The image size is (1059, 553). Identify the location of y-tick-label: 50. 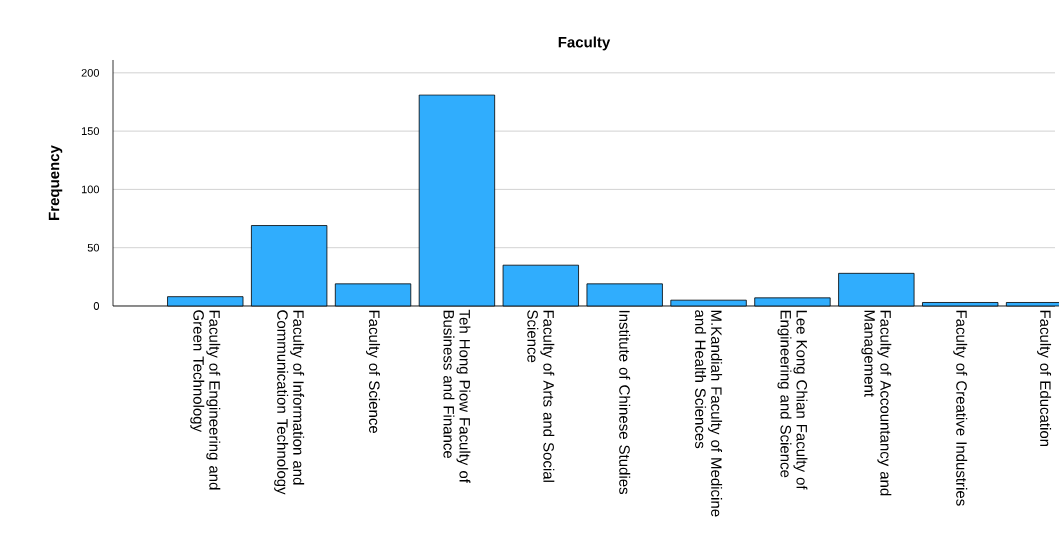
(93, 247).